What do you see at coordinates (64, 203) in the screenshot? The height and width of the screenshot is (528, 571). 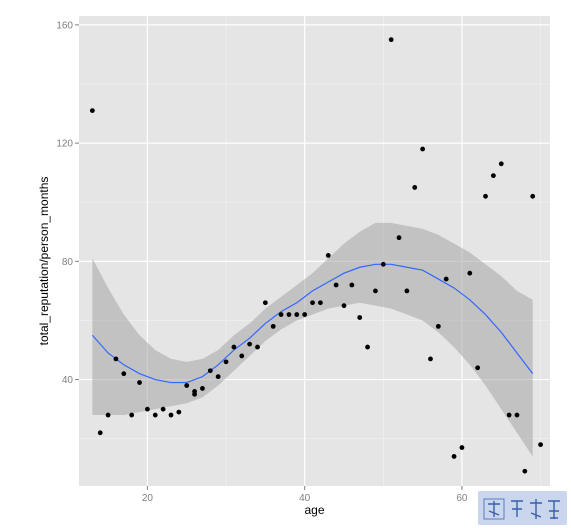 I see `y-tick-labels: 40 80 120 160` at bounding box center [64, 203].